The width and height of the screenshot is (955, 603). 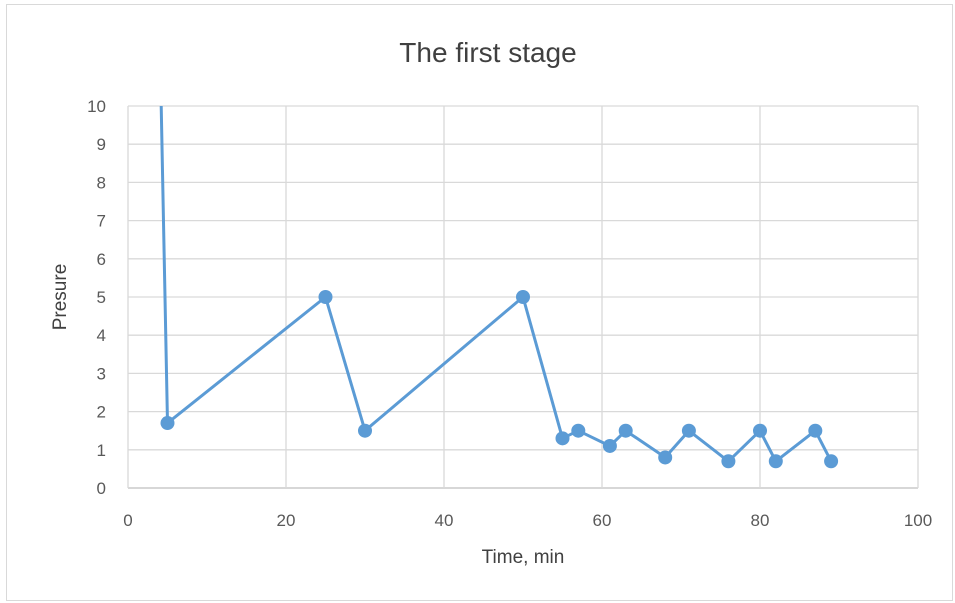 I want to click on y-tick-labels: 0 1 2 3 4 5 6 7 8 9 10, so click(x=96, y=297).